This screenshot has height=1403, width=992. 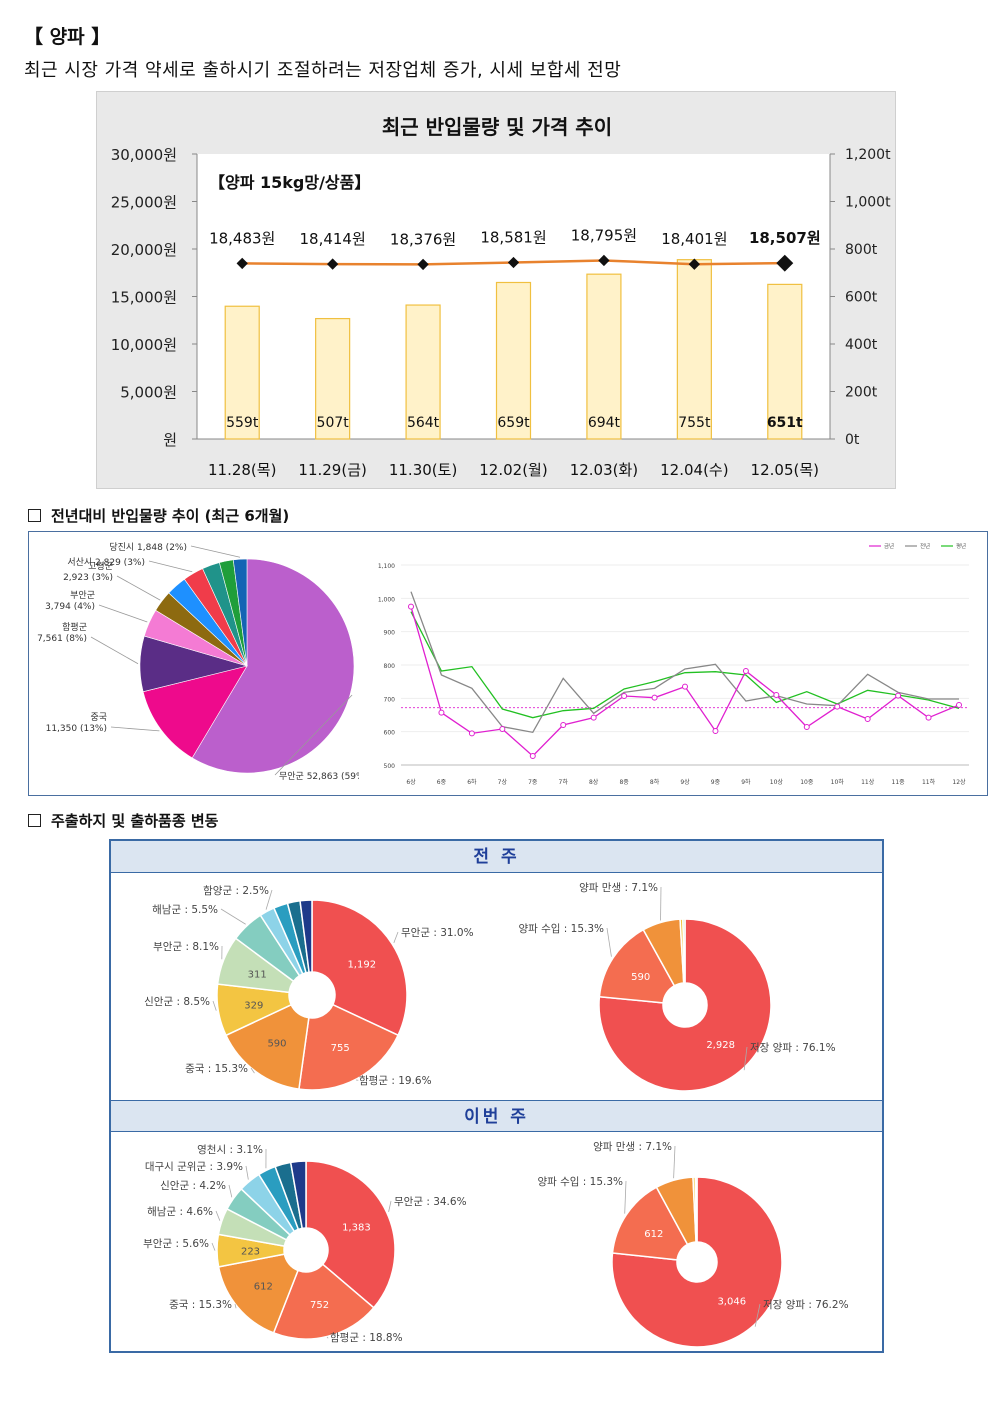 What do you see at coordinates (356, 1228) in the screenshot?
I see `donut-value-label: 1,383` at bounding box center [356, 1228].